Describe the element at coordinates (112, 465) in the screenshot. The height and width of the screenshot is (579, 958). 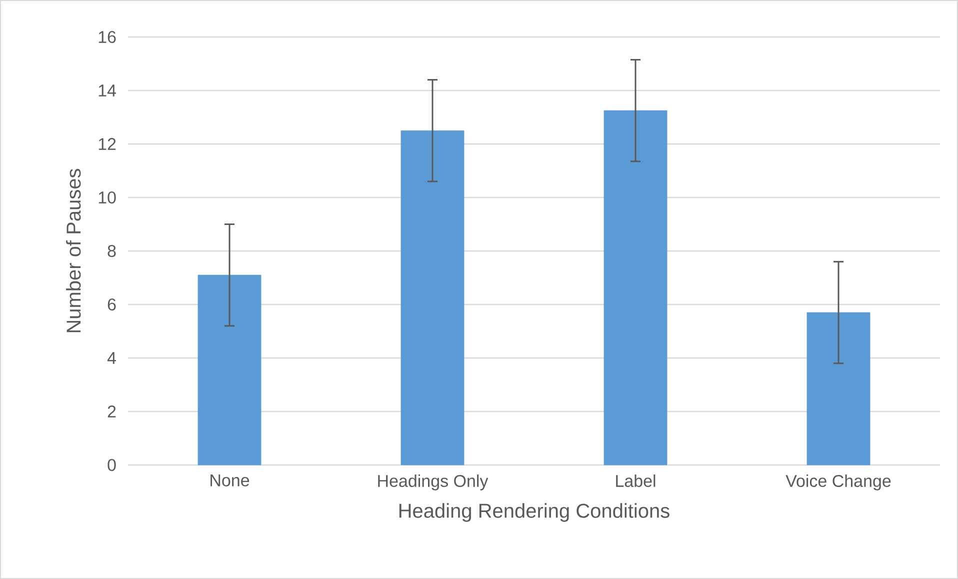
I see `y-tick-label: 0` at that location.